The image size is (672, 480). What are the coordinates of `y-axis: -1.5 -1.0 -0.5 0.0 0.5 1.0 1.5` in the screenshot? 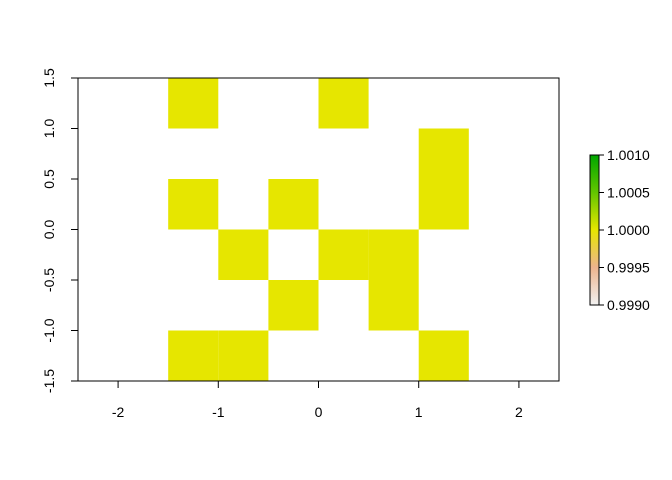 It's located at (60, 230).